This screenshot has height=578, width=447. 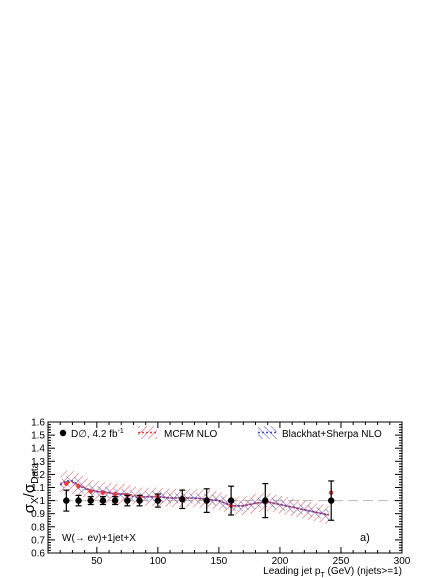 What do you see at coordinates (38, 540) in the screenshot?
I see `y-tick-label: 0.7` at bounding box center [38, 540].